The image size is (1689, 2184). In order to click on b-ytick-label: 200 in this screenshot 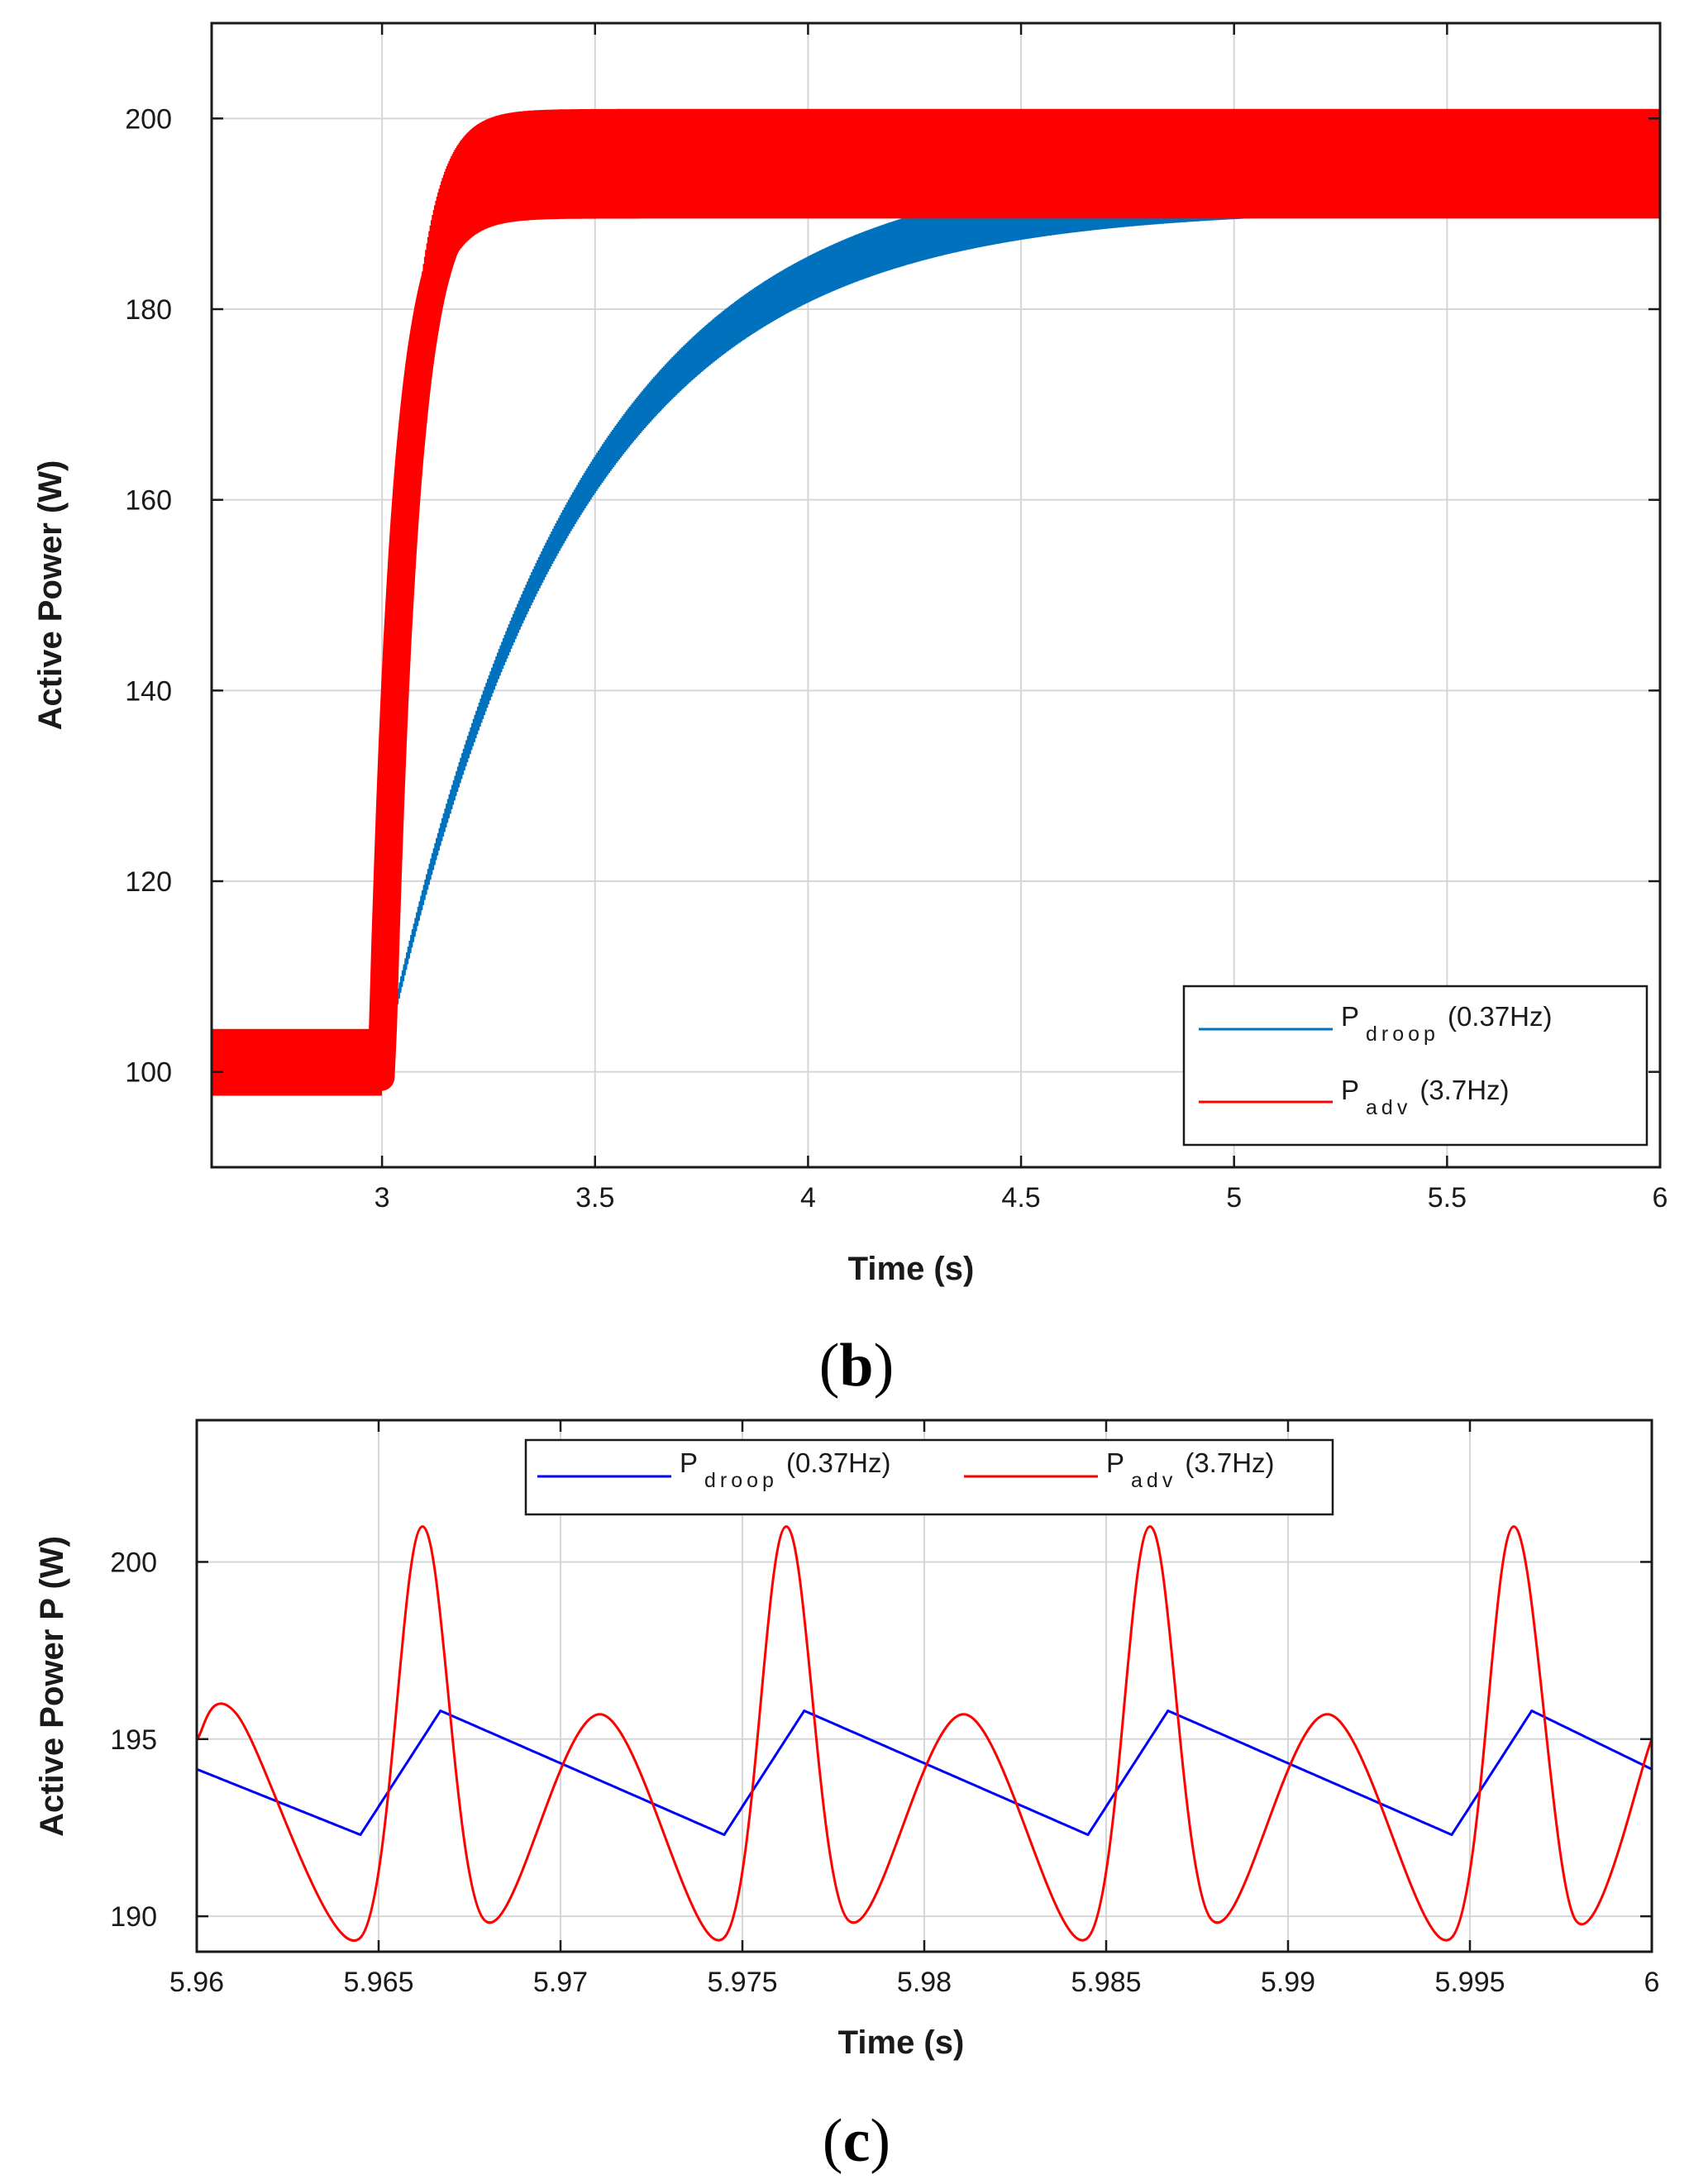, I will do `click(148, 119)`.